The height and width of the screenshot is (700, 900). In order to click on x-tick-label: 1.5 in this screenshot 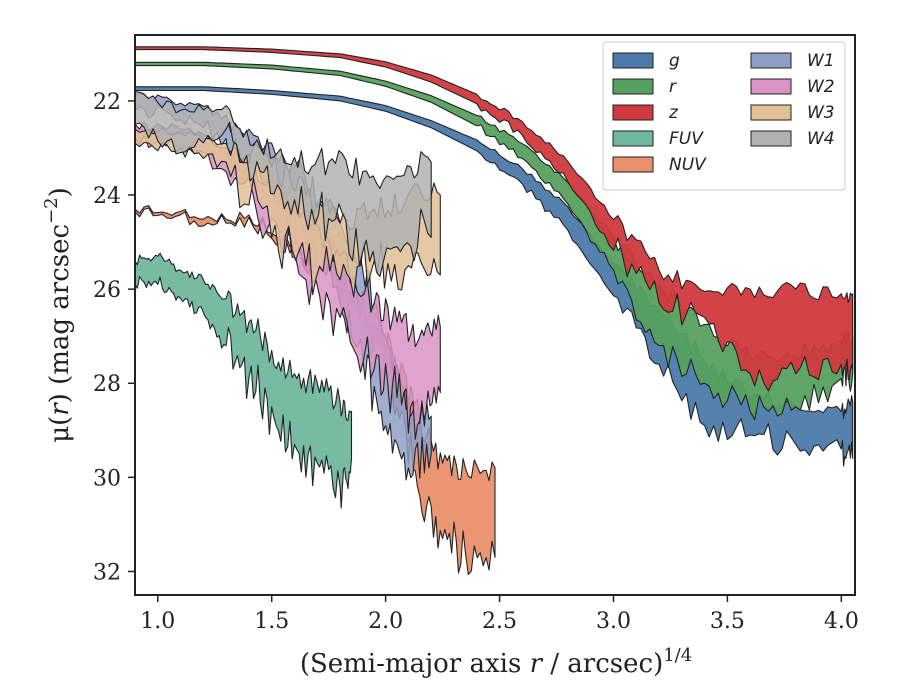, I will do `click(271, 621)`.